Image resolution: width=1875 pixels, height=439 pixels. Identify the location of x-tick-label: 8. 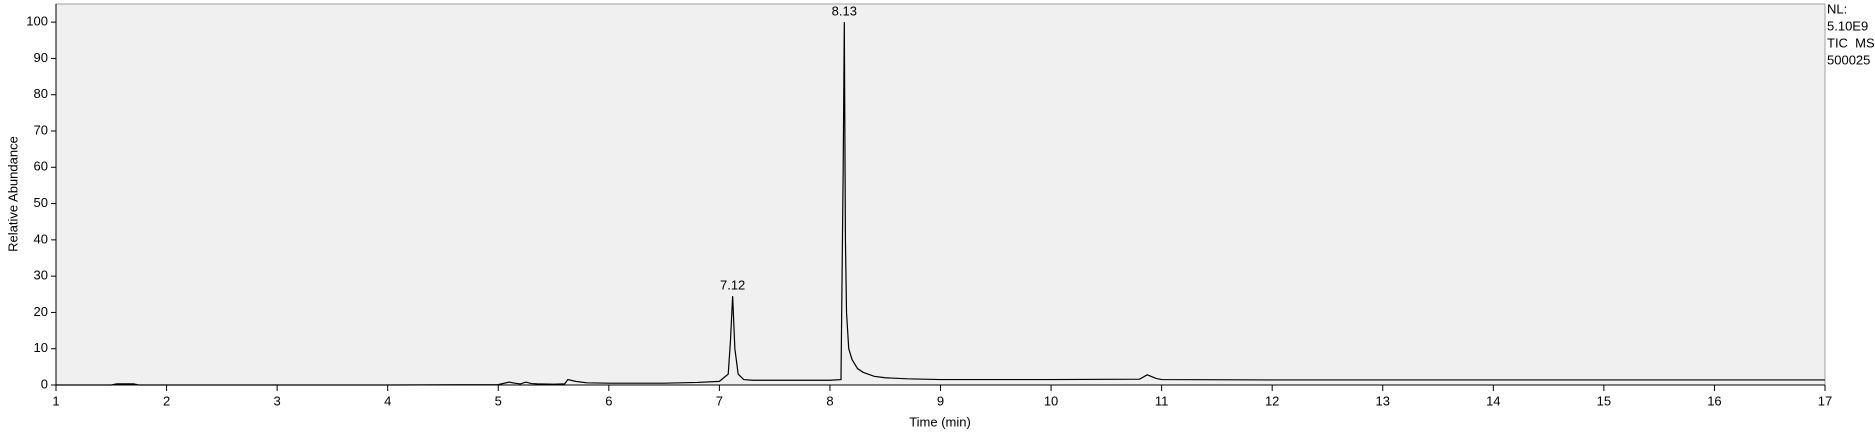
(829, 400).